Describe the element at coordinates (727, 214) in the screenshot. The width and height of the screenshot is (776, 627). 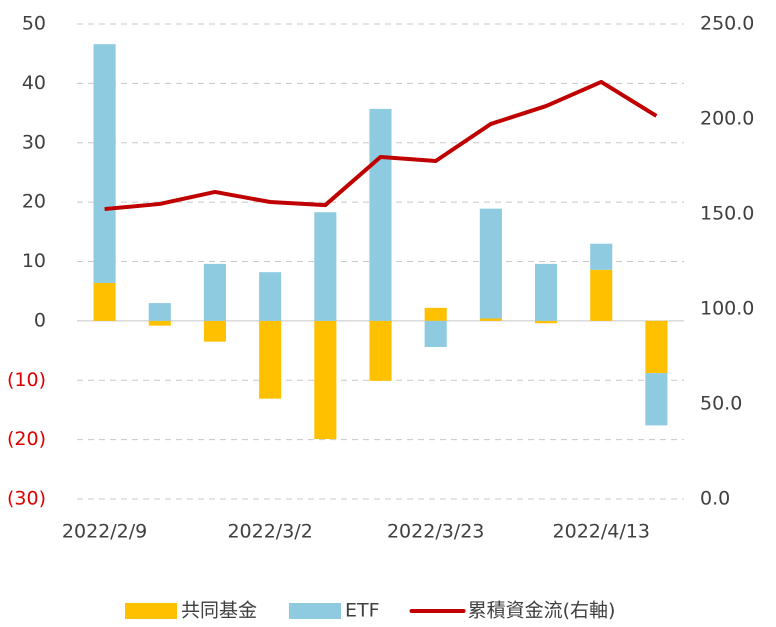
I see `y2-tick-label: 150.0` at that location.